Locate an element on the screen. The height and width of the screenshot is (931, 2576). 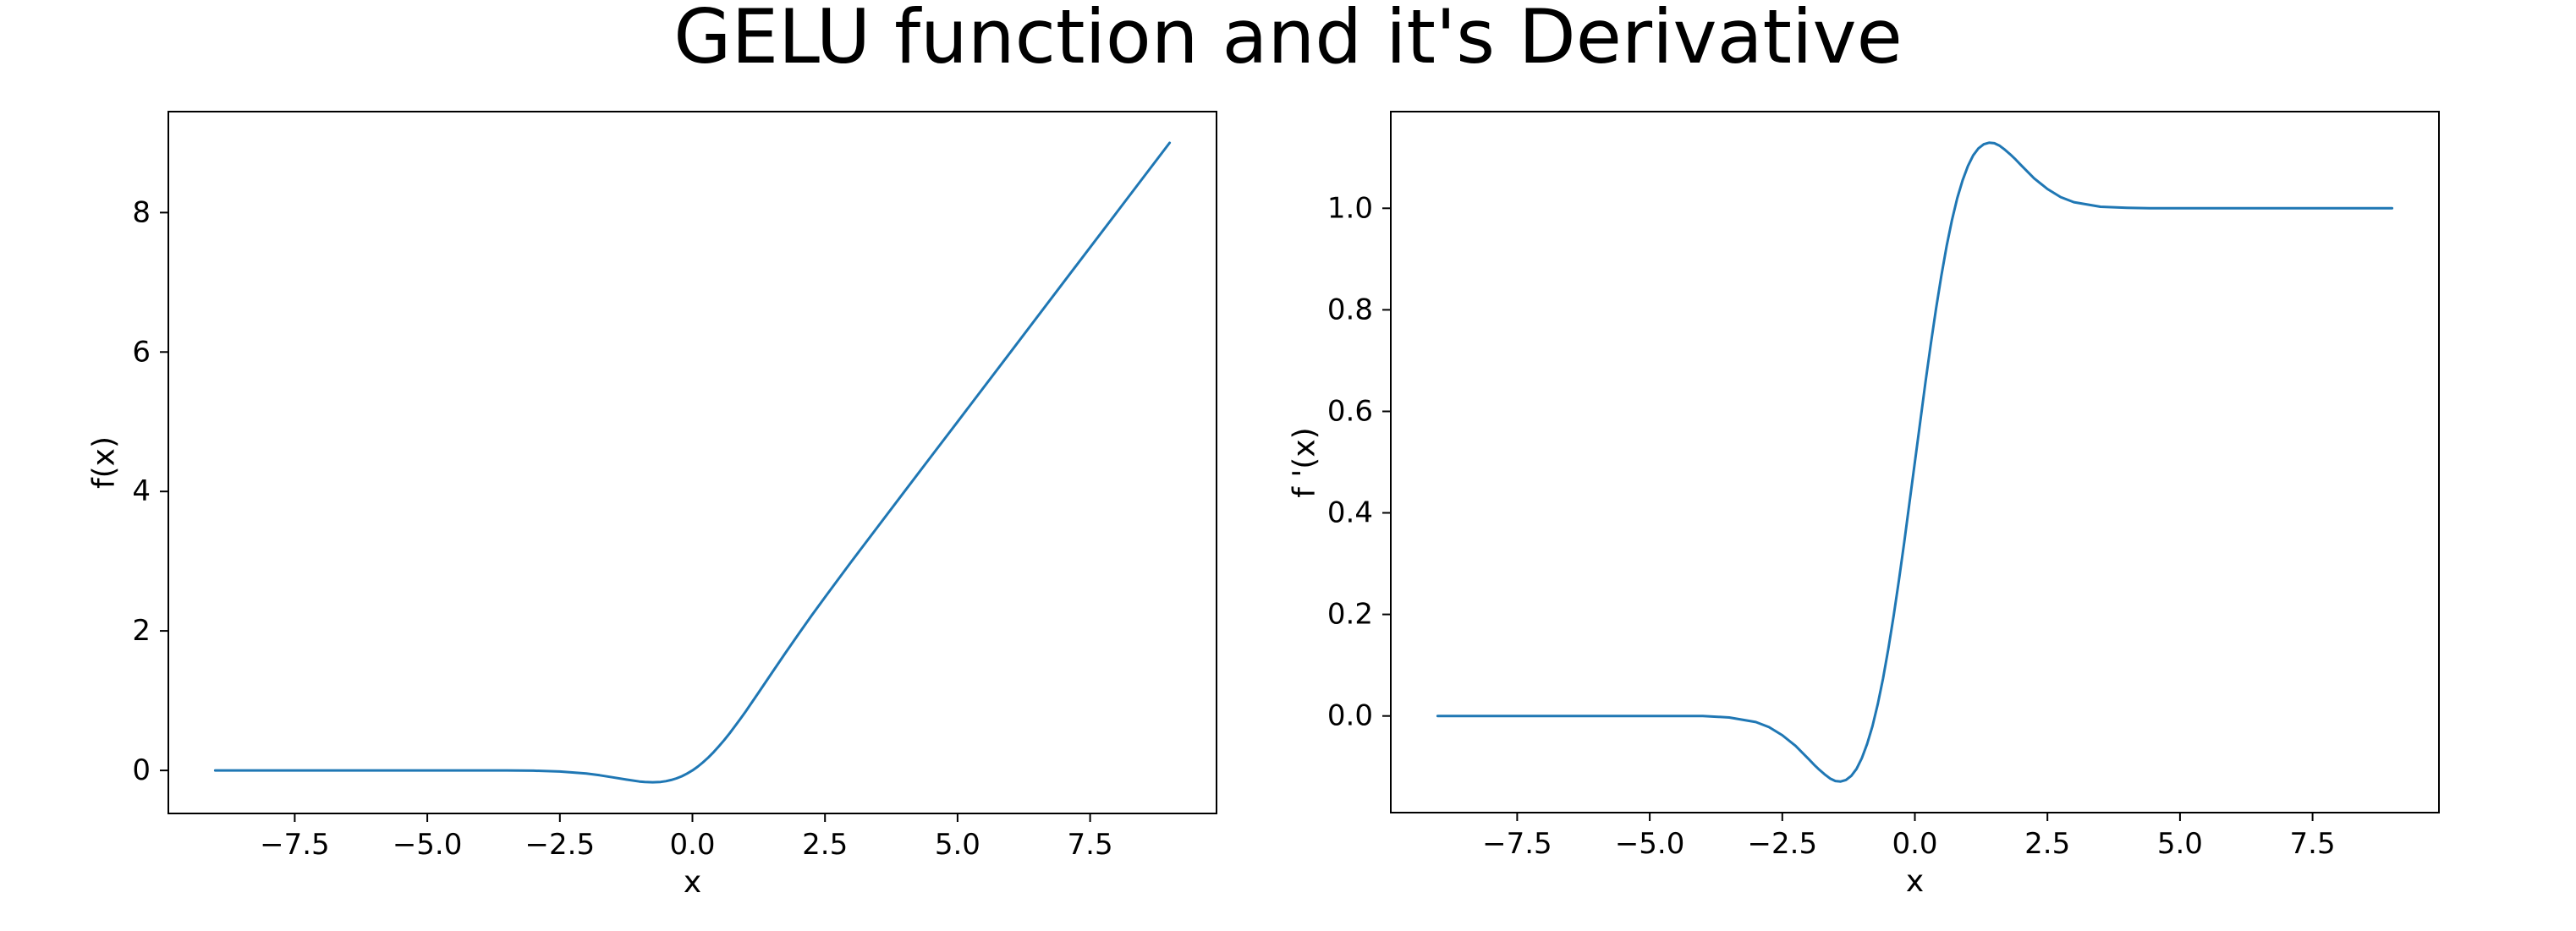
y-tick-label: 0.0 is located at coordinates (1350, 716).